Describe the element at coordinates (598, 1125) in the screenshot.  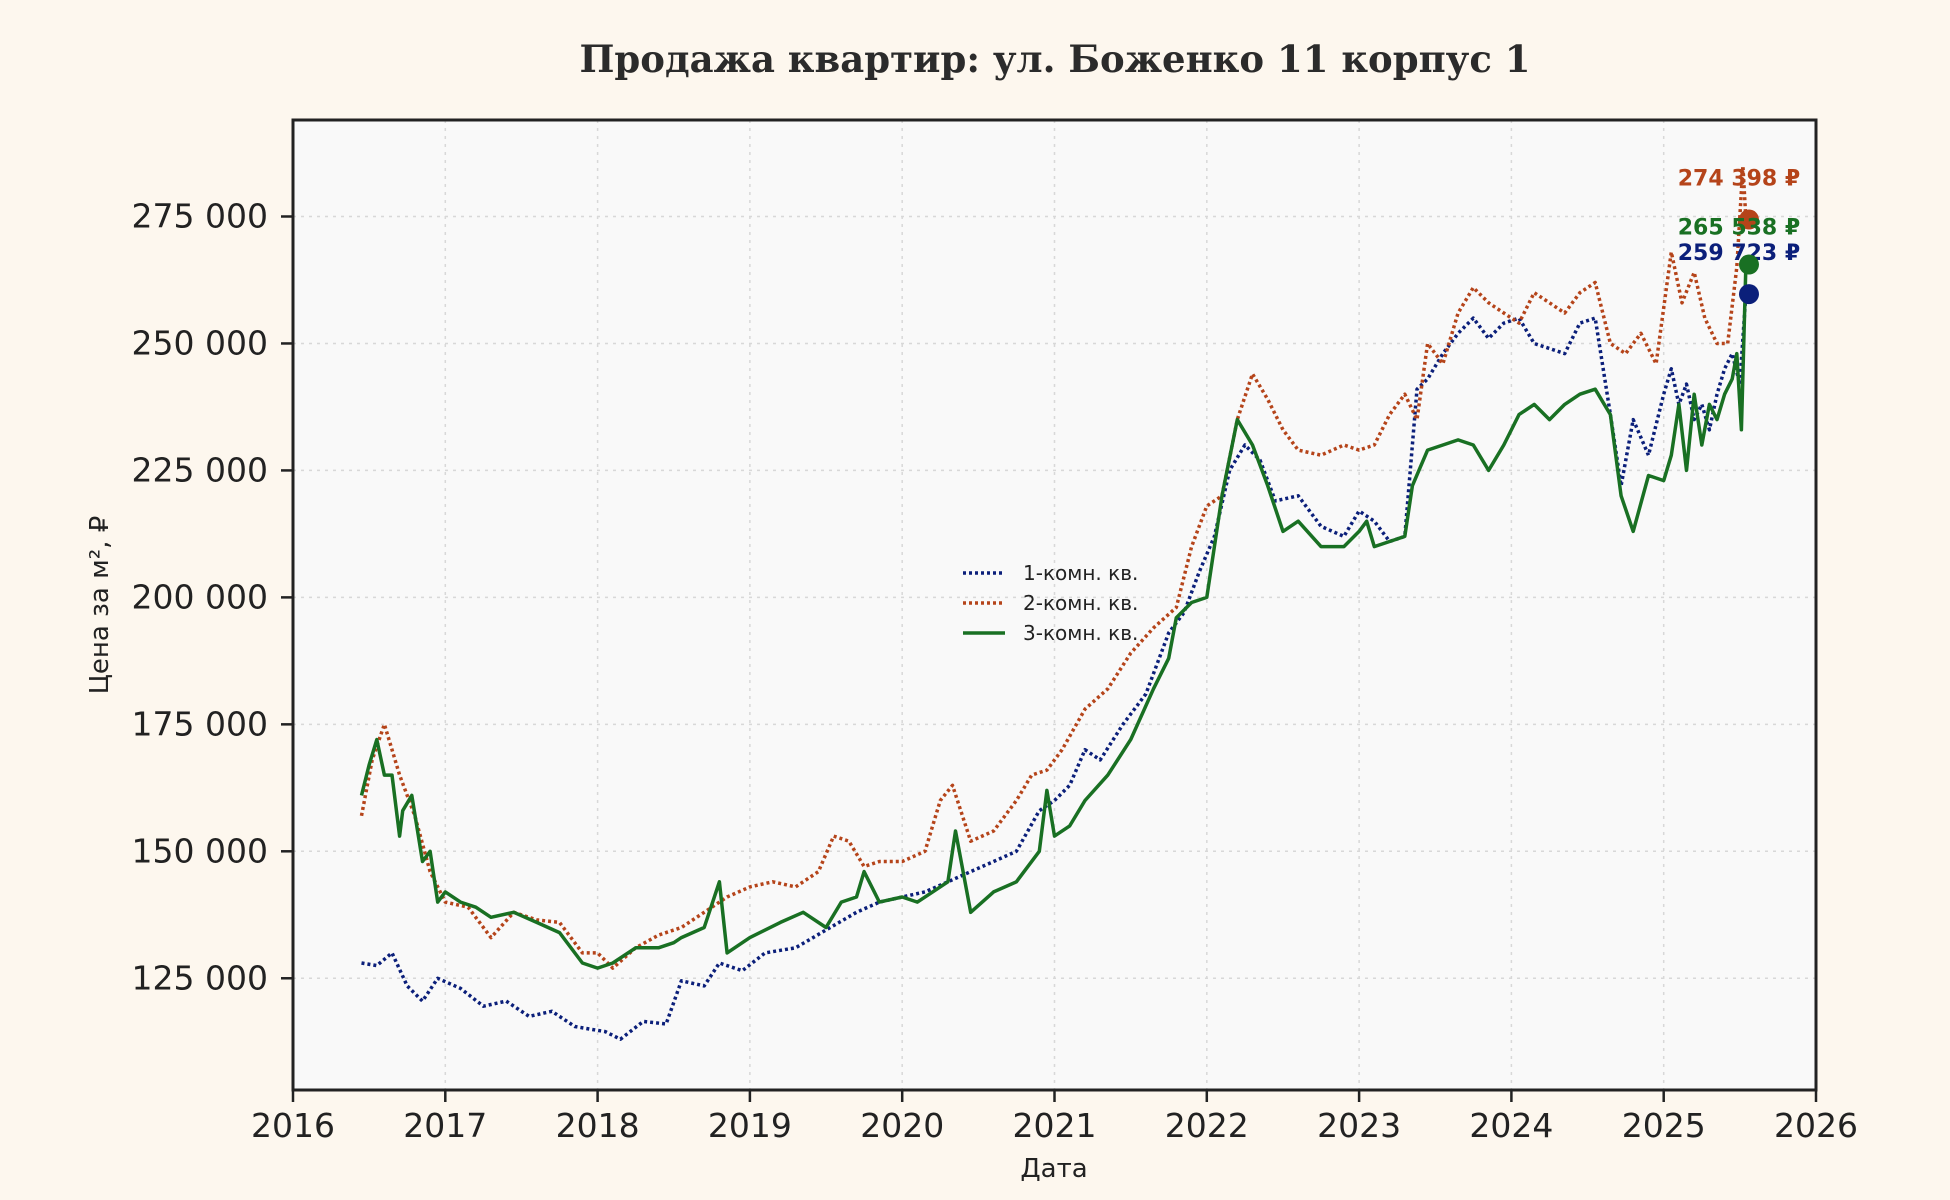
I see `x-tick-label: 2018` at that location.